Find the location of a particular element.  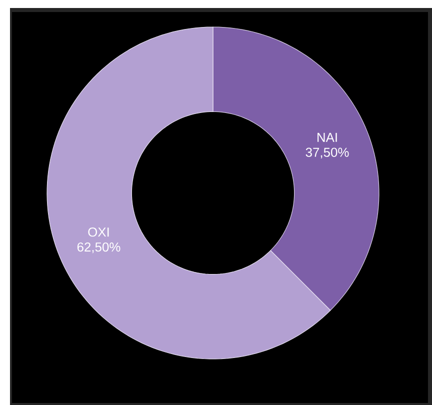

slice-label: NAI is located at coordinates (327, 137).